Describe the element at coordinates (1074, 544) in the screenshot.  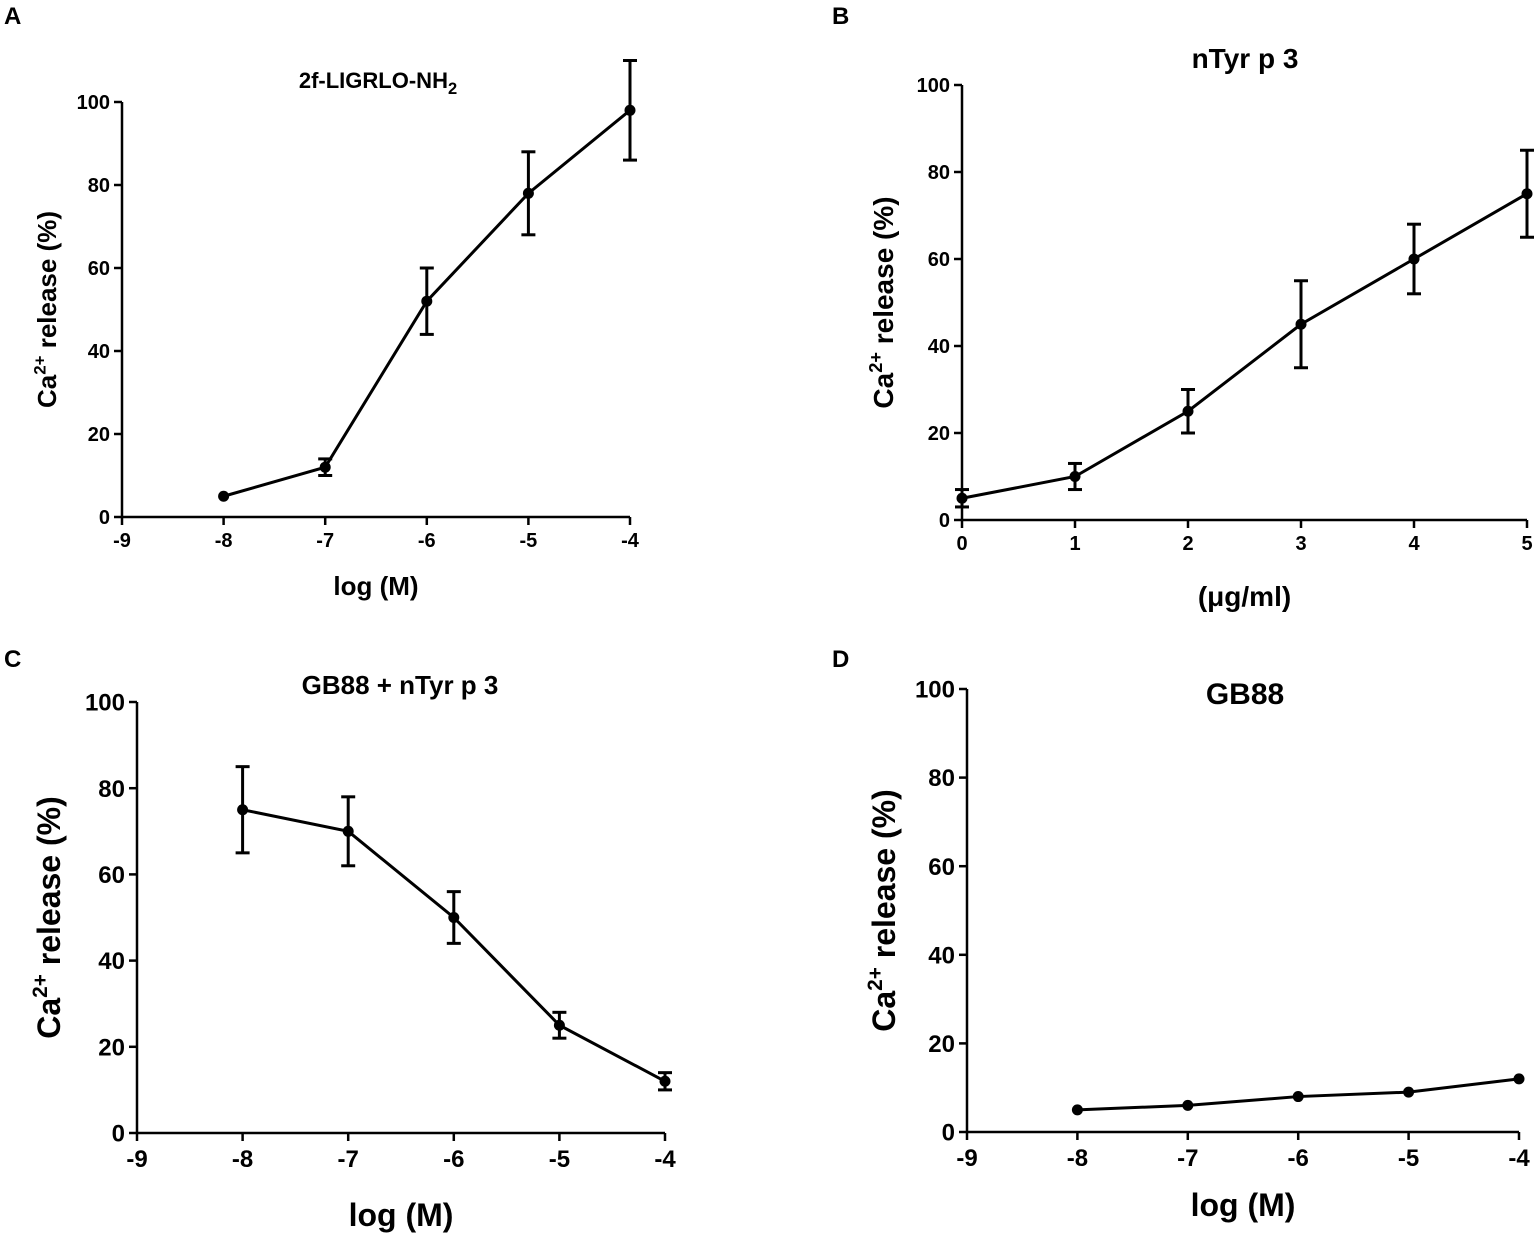
I see `x-tick-label: 1` at that location.